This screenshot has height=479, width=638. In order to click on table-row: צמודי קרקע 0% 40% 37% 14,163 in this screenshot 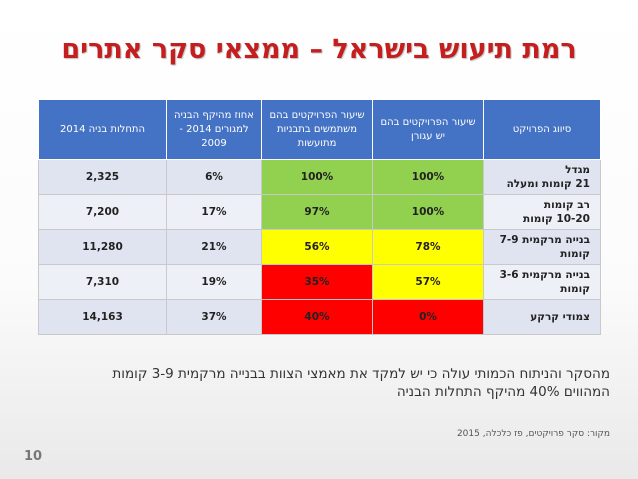, I will do `click(319, 317)`.